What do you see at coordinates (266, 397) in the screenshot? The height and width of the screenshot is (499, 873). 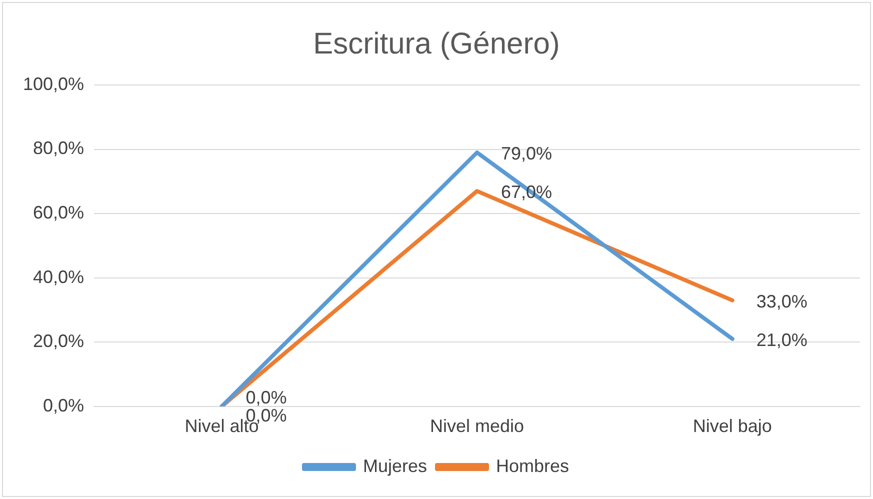 I see `data-label: 0,0%` at bounding box center [266, 397].